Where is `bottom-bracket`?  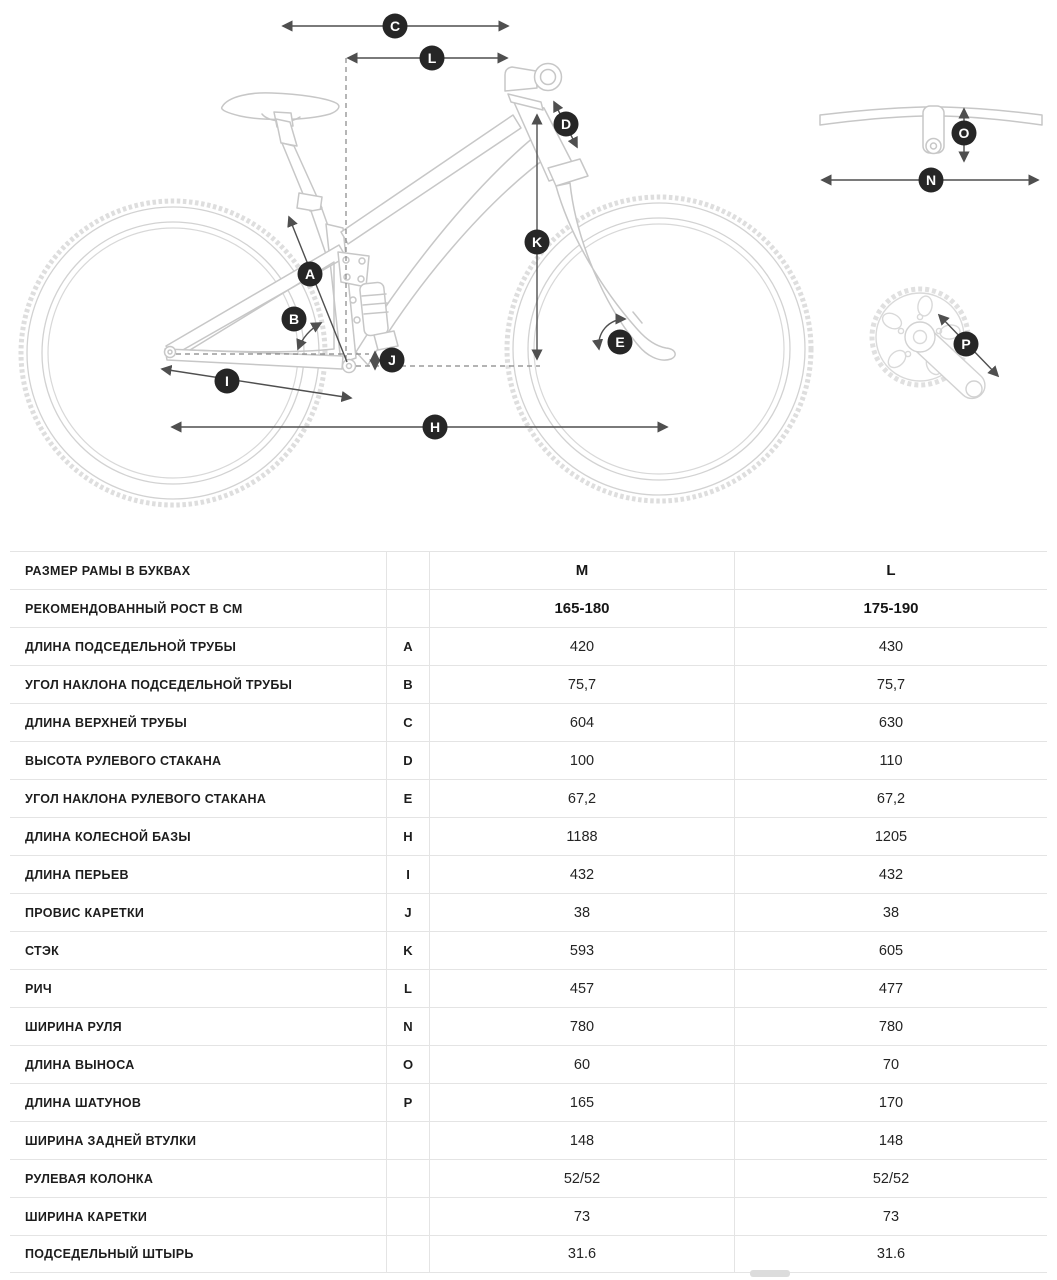 bottom-bracket is located at coordinates (349, 366).